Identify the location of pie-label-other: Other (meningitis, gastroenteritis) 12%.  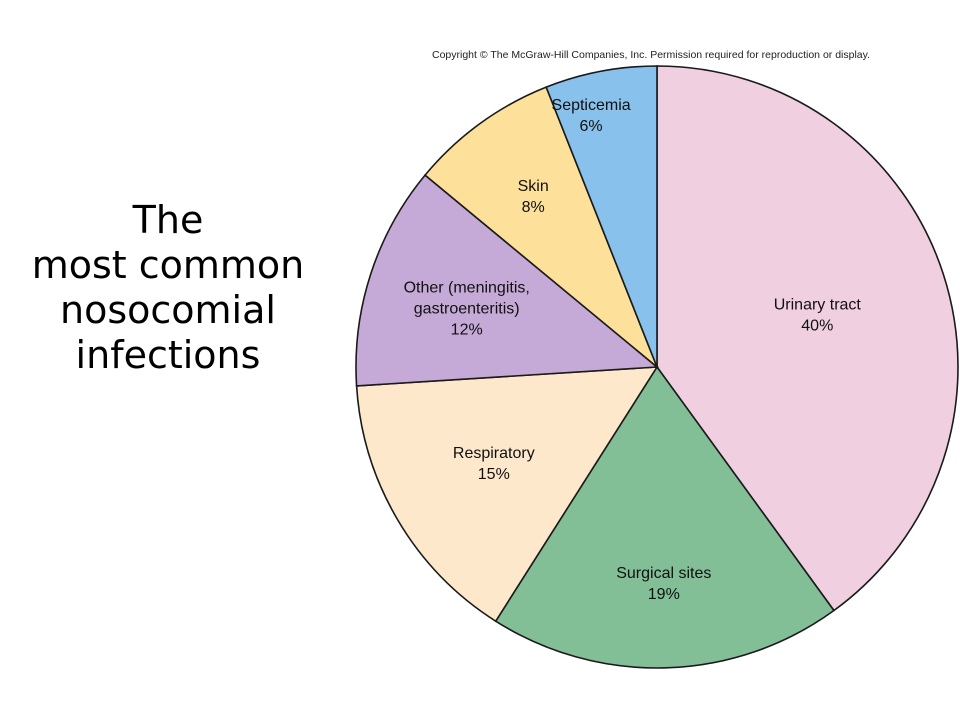
(467, 308).